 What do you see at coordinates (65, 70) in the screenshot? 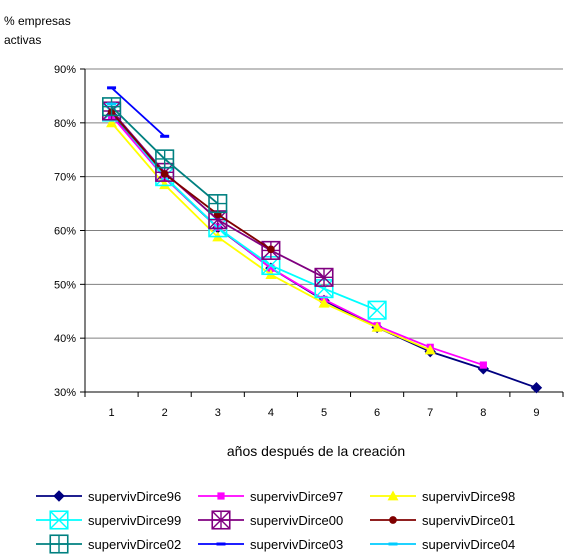
I see `y-tick-label: 90%` at bounding box center [65, 70].